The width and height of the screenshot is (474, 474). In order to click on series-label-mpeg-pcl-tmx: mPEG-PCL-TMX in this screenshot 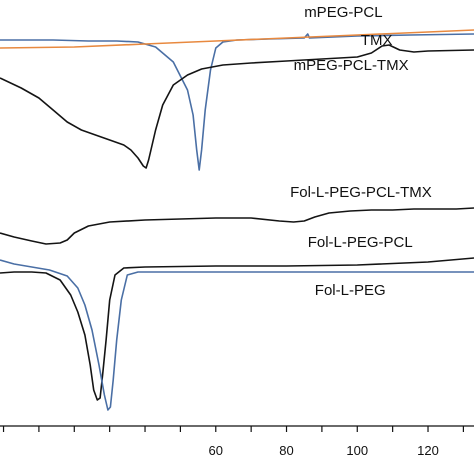, I will do `click(351, 65)`.